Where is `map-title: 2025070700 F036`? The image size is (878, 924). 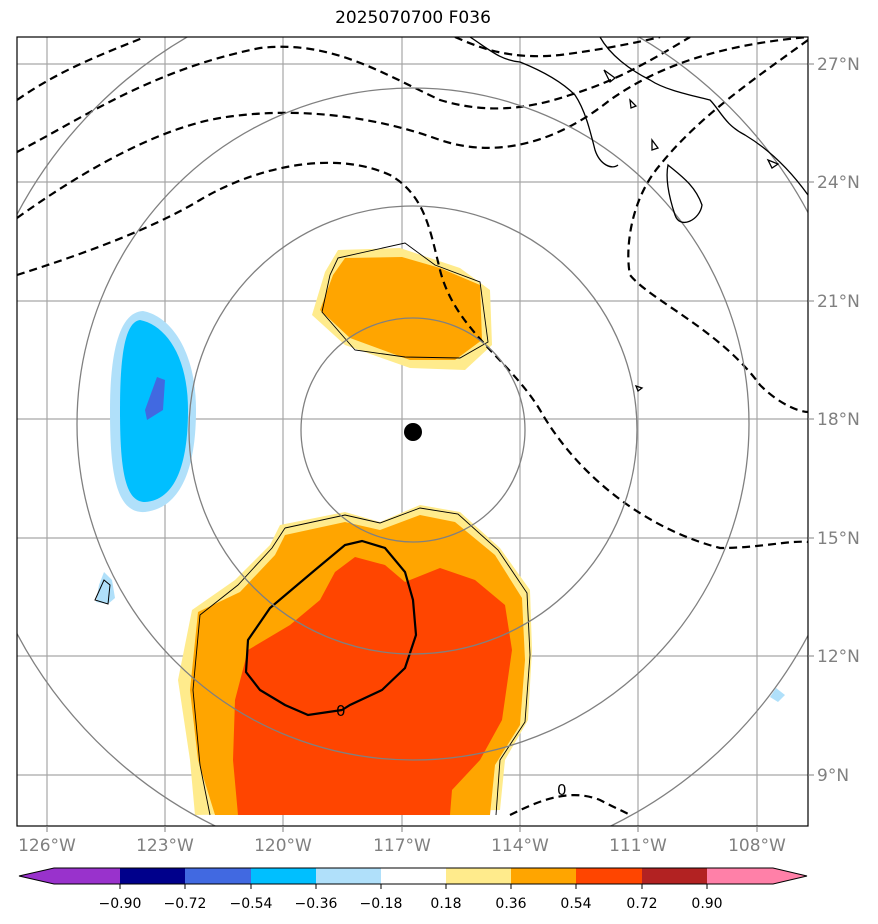 map-title: 2025070700 F036 is located at coordinates (413, 18).